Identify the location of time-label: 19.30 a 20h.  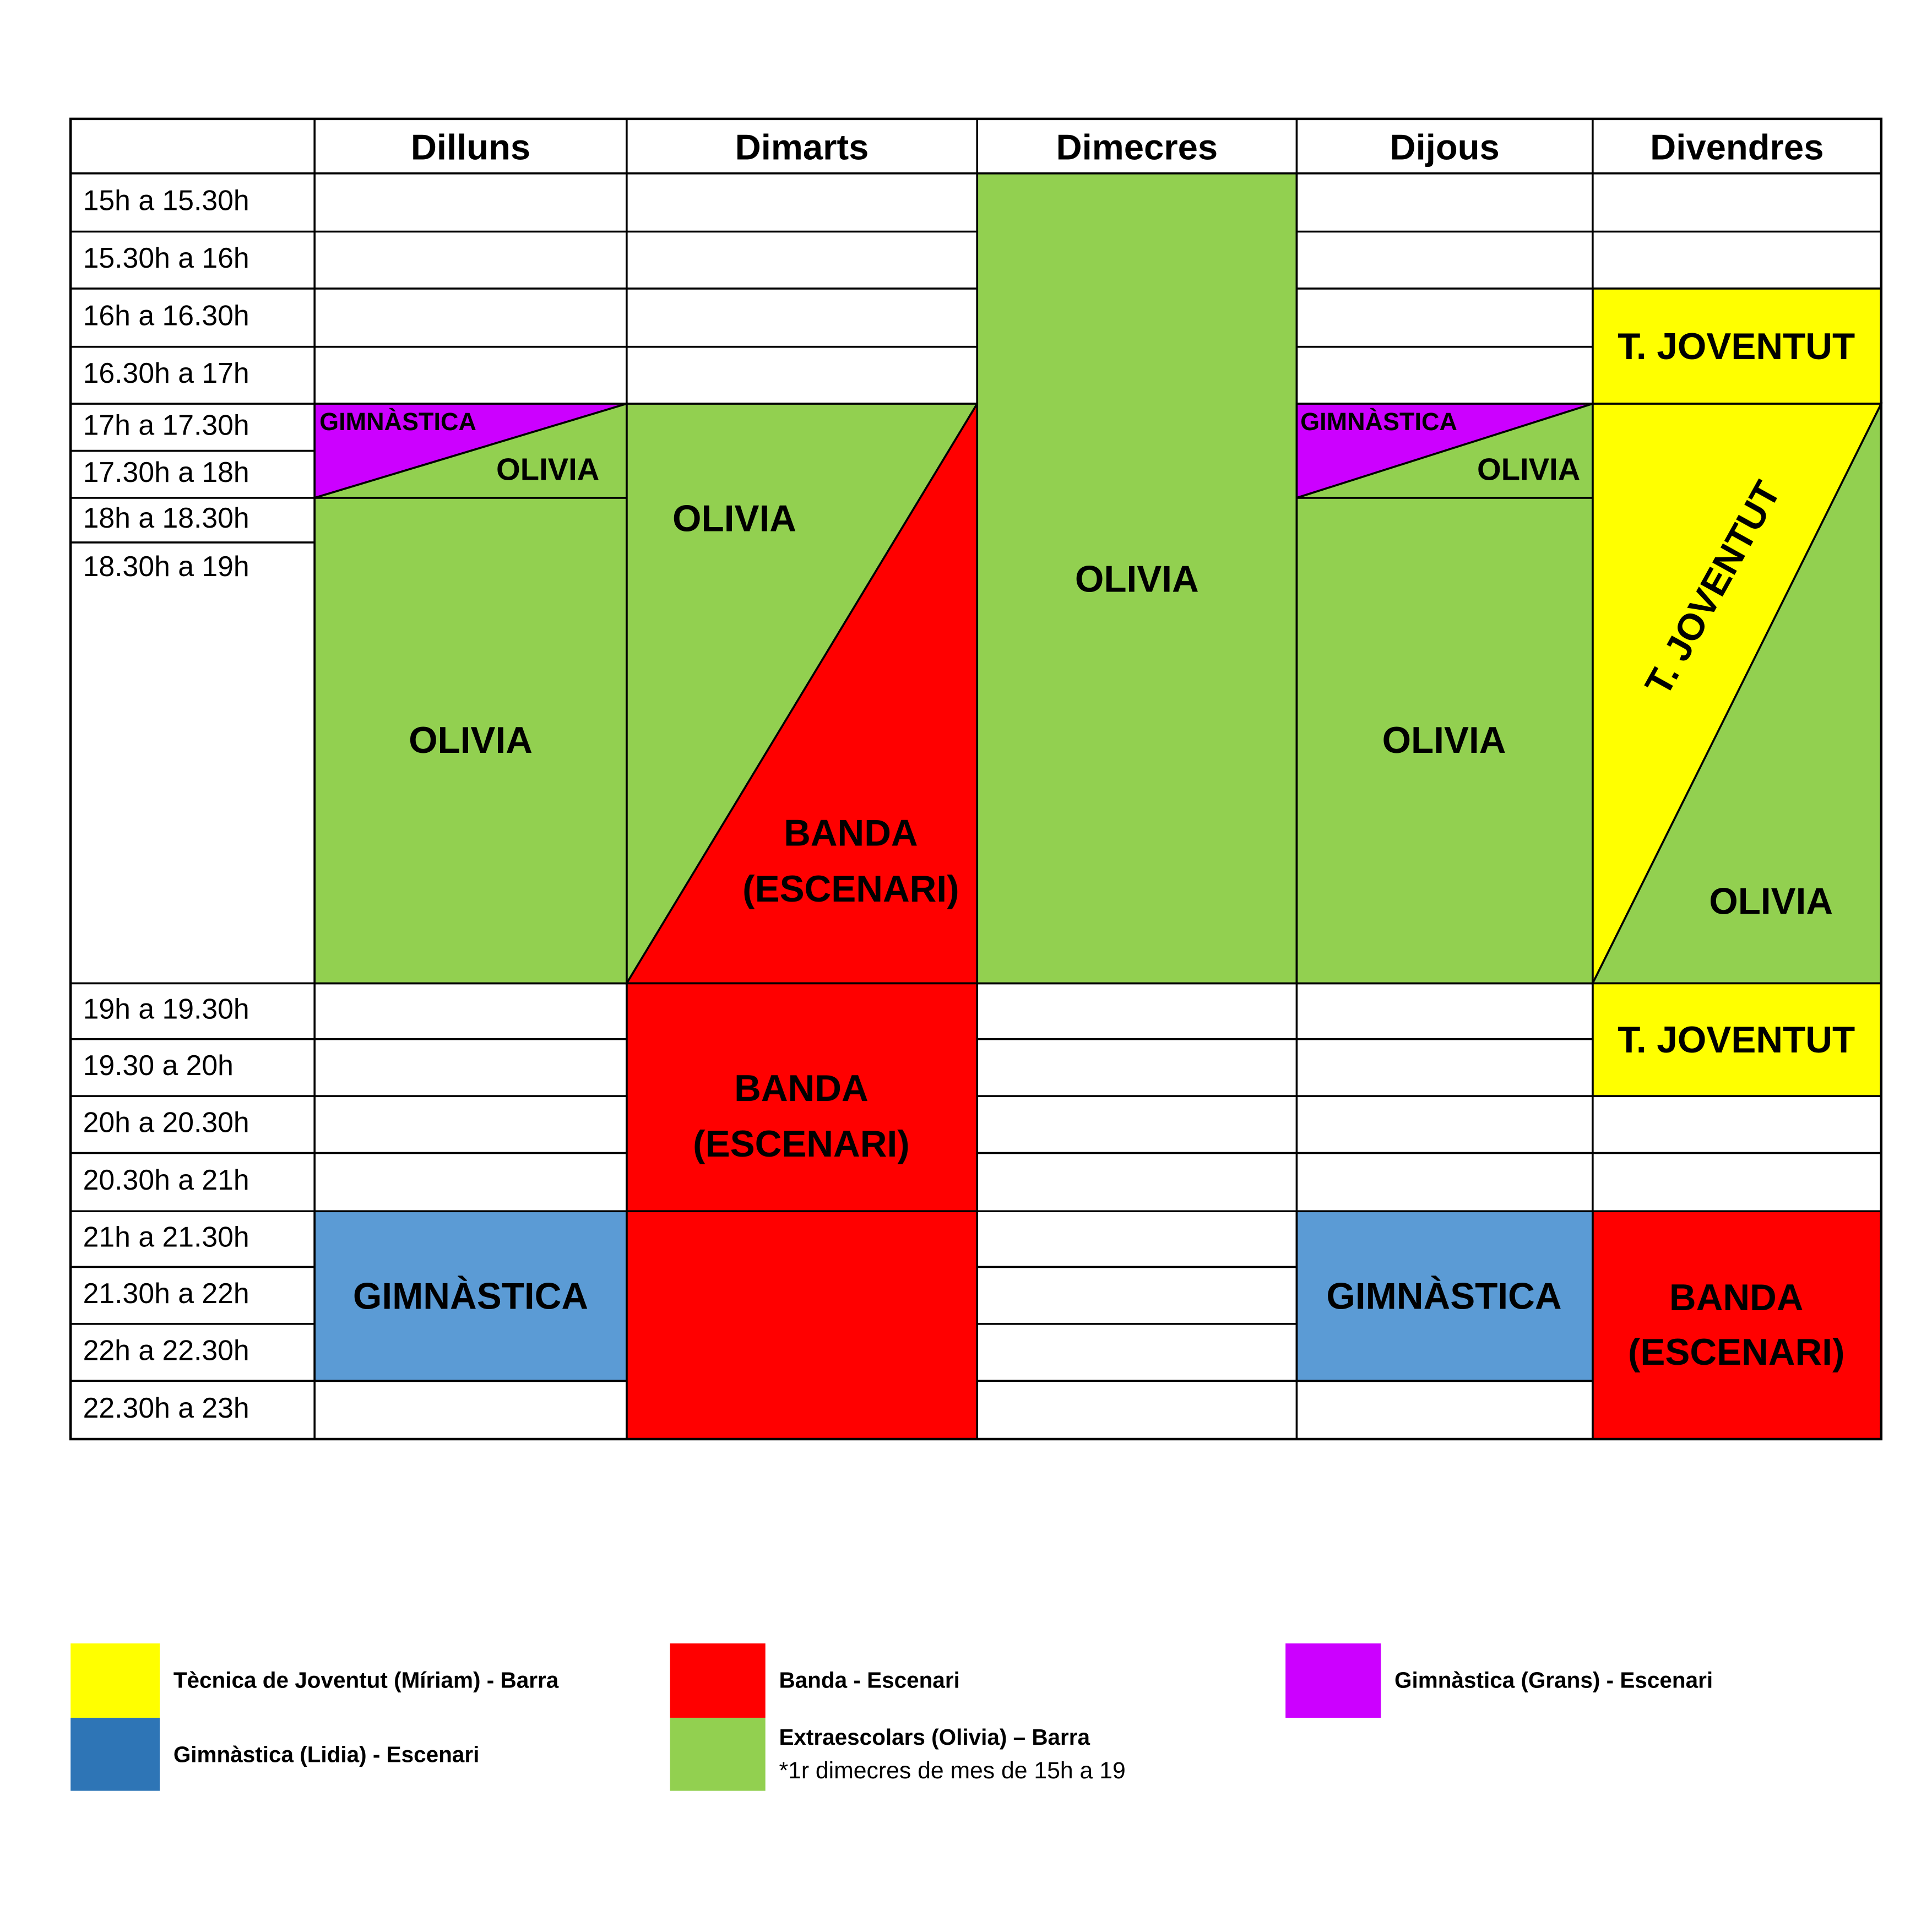
(158, 1065).